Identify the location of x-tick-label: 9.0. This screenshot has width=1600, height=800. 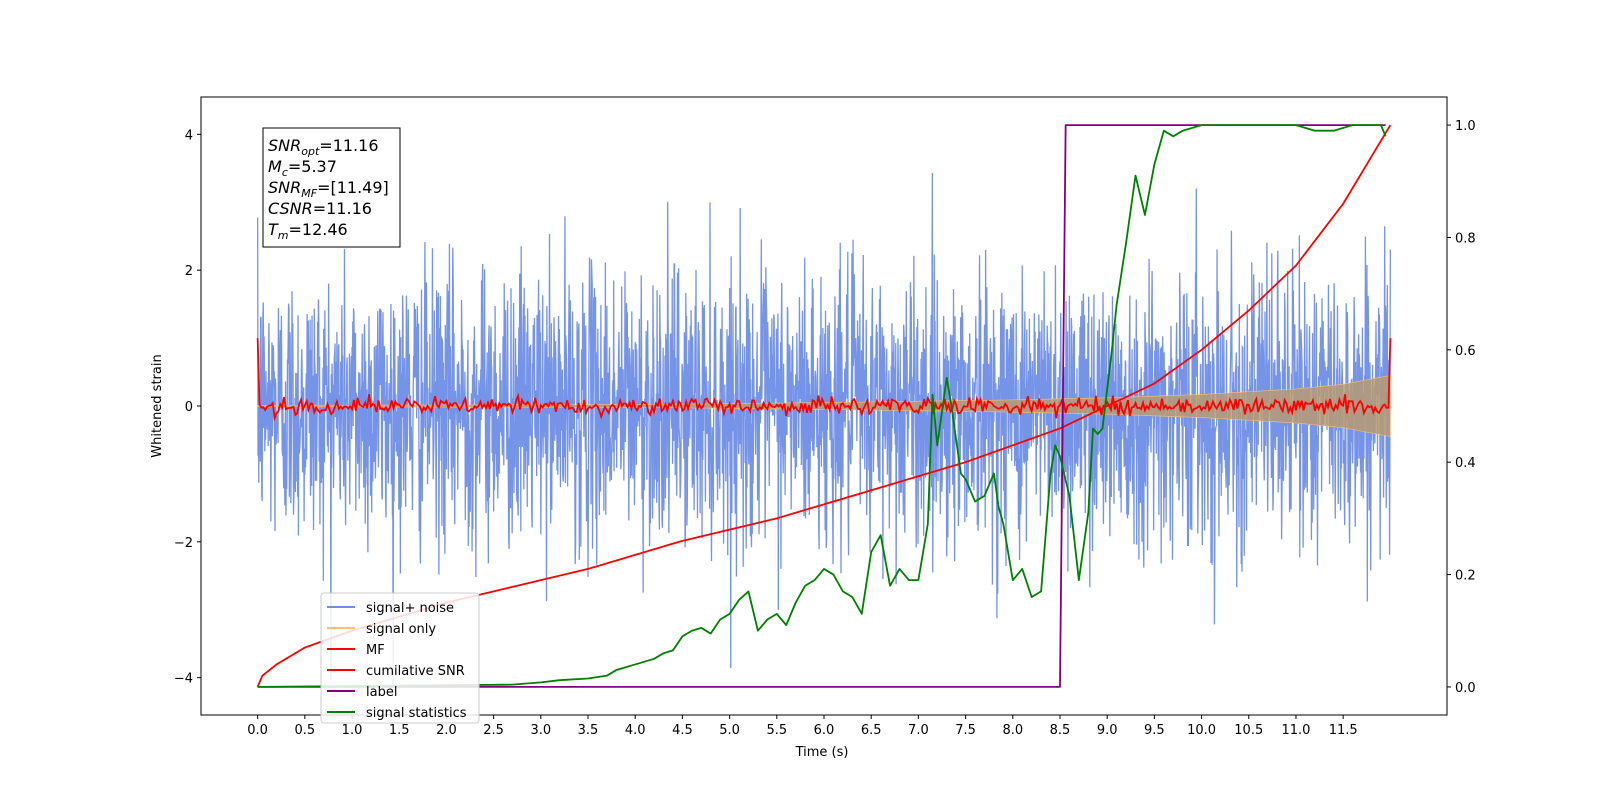
(1107, 730).